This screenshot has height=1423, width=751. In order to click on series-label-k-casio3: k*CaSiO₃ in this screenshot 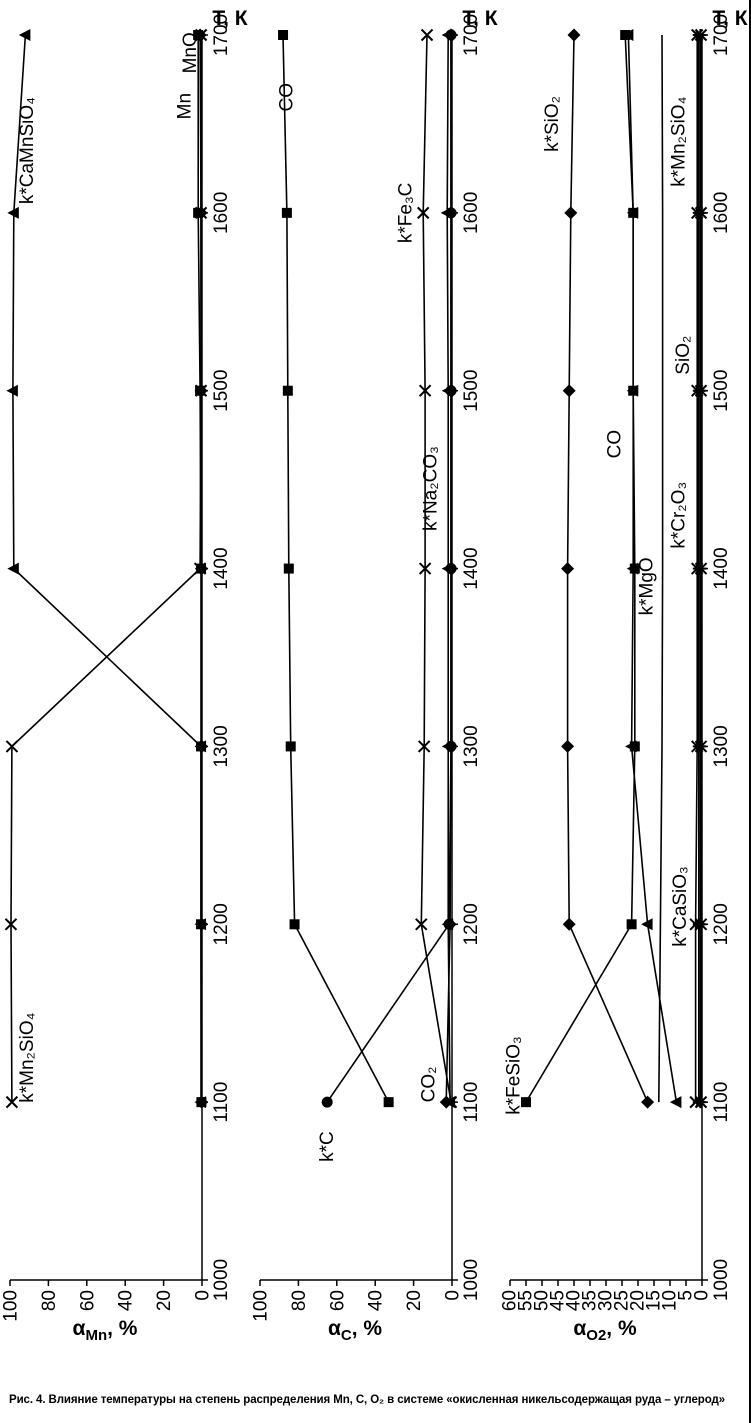, I will do `click(680, 906)`.